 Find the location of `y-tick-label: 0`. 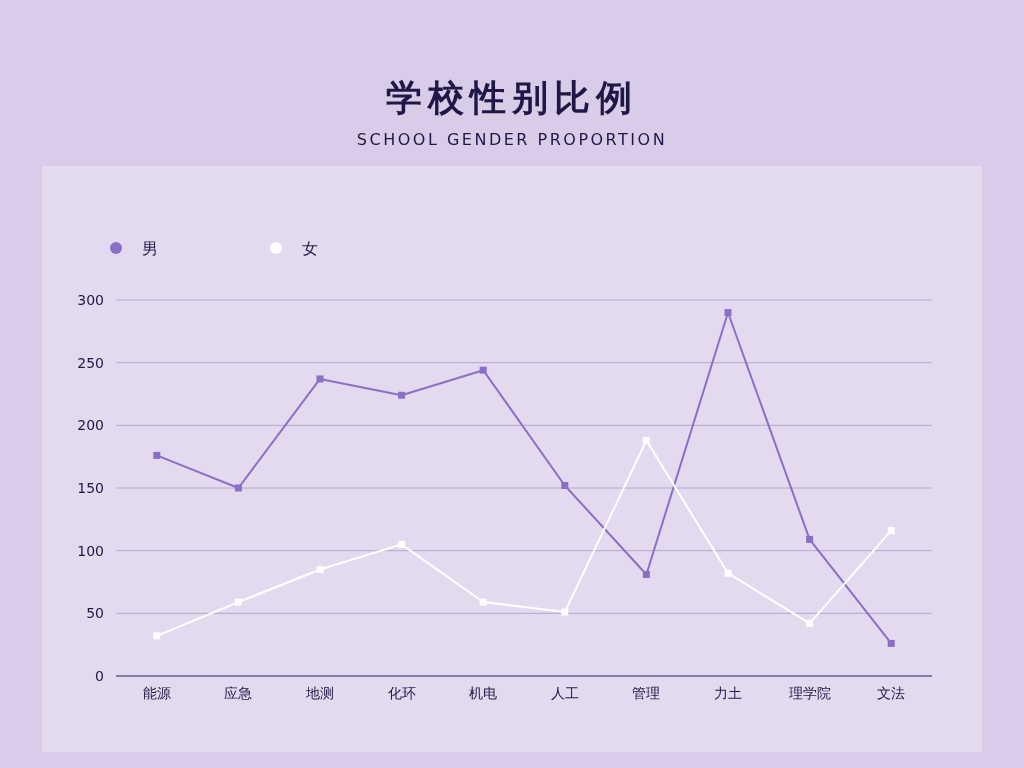

y-tick-label: 0 is located at coordinates (99, 675).